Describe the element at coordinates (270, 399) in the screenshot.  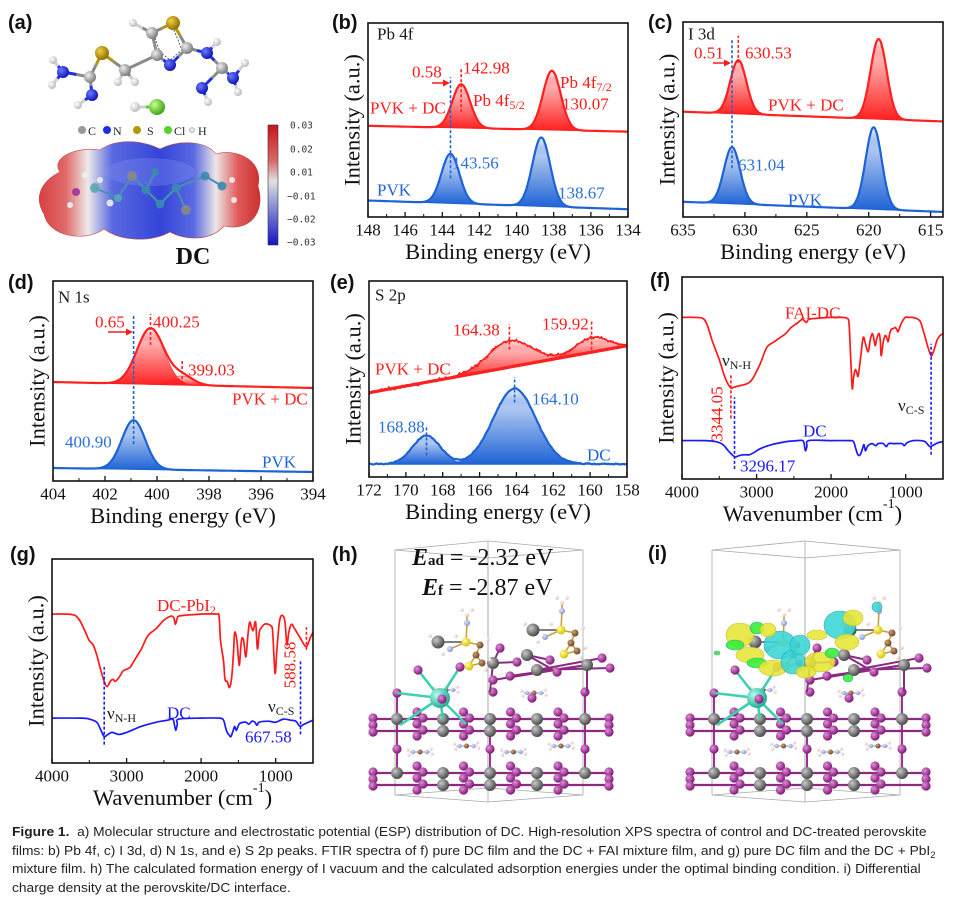
I see `series-label: PVK + DC` at that location.